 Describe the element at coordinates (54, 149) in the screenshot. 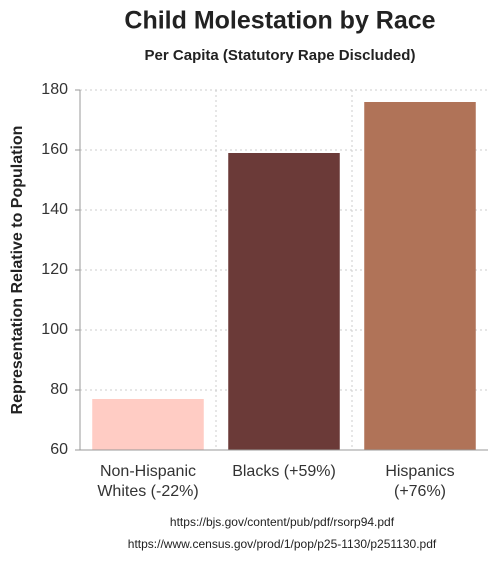

I see `y-tick-label: 160` at that location.